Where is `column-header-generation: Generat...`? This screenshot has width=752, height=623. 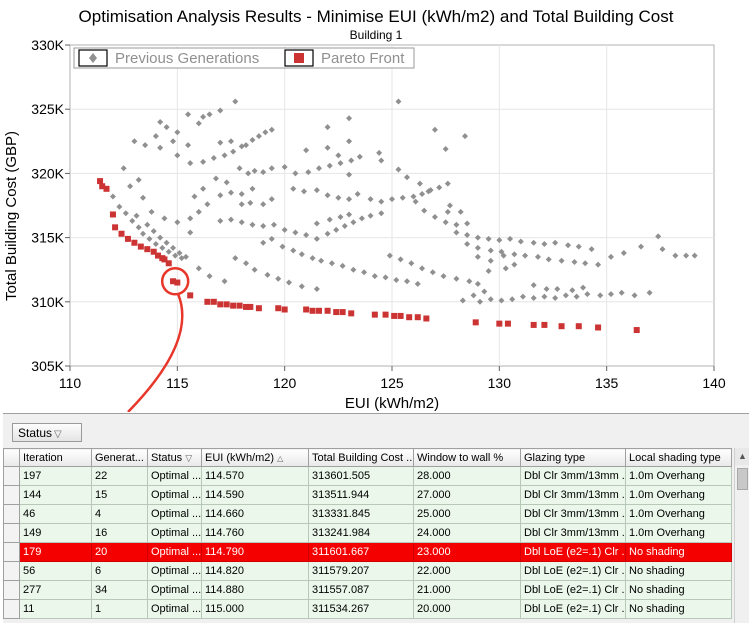 column-header-generation: Generat... is located at coordinates (119, 457).